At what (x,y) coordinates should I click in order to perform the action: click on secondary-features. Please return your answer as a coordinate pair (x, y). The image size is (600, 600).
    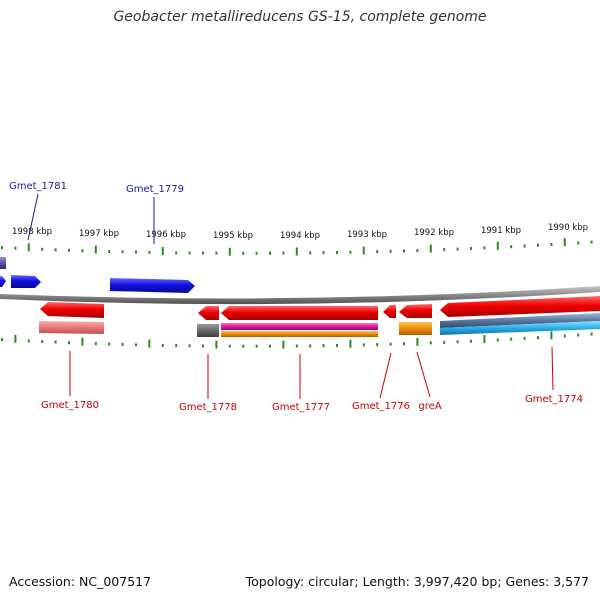
    Looking at the image, I should click on (319, 325).